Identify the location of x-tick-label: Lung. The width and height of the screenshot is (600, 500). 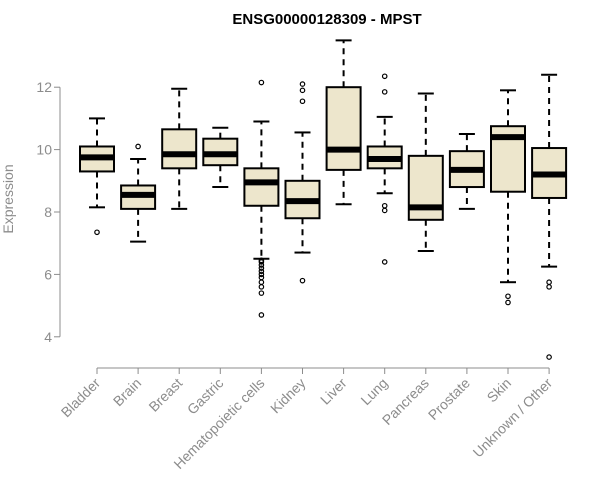
(373, 391).